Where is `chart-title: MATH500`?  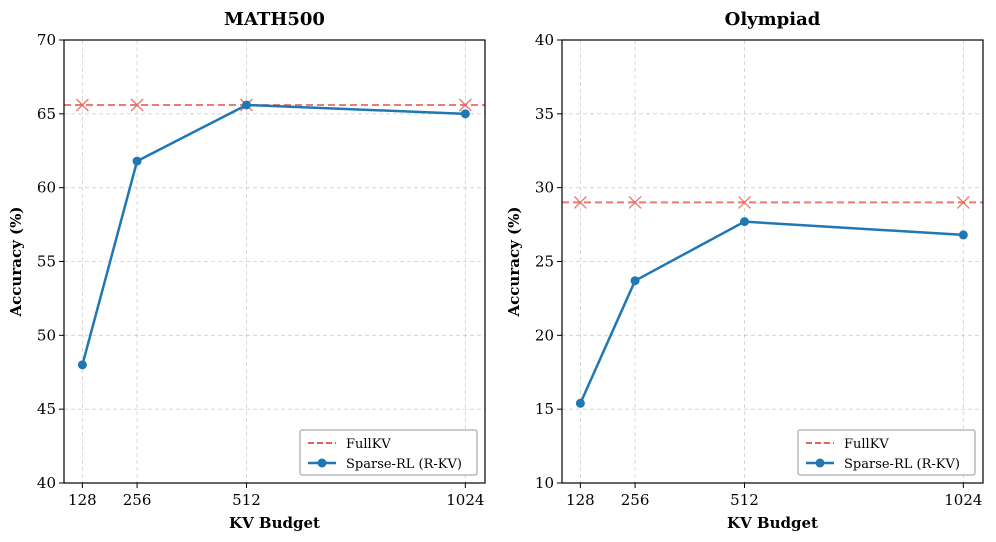 chart-title: MATH500 is located at coordinates (274, 19).